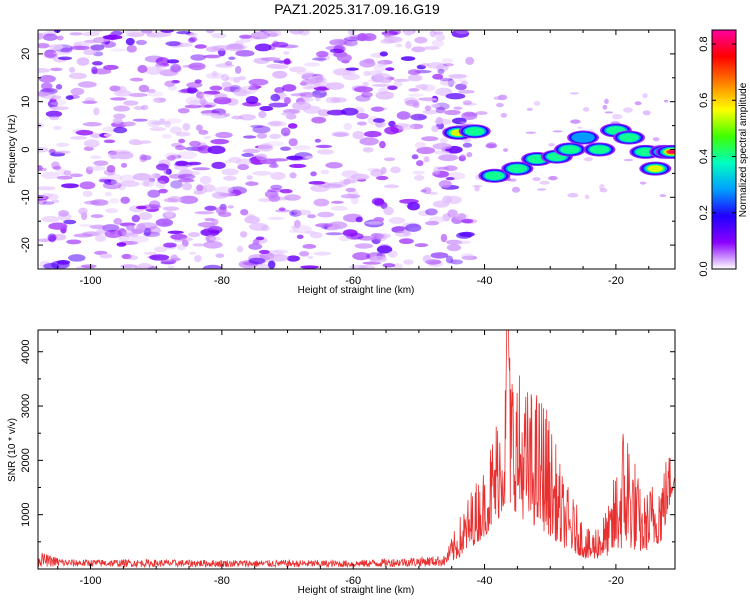 The image size is (750, 600). What do you see at coordinates (356, 590) in the screenshot?
I see `snr-x-label: Height of straight line (km)` at bounding box center [356, 590].